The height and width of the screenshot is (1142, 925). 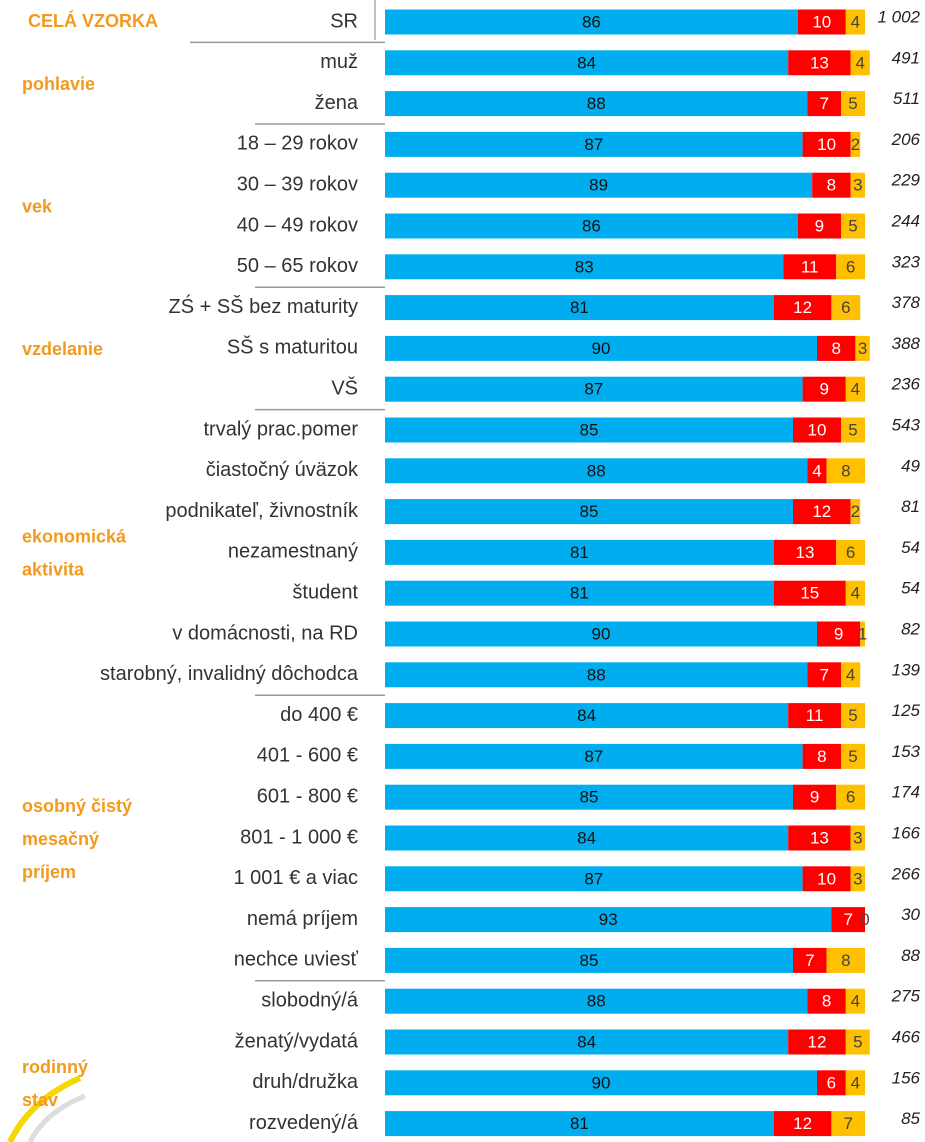 I want to click on count-label: 88, so click(x=910, y=955).